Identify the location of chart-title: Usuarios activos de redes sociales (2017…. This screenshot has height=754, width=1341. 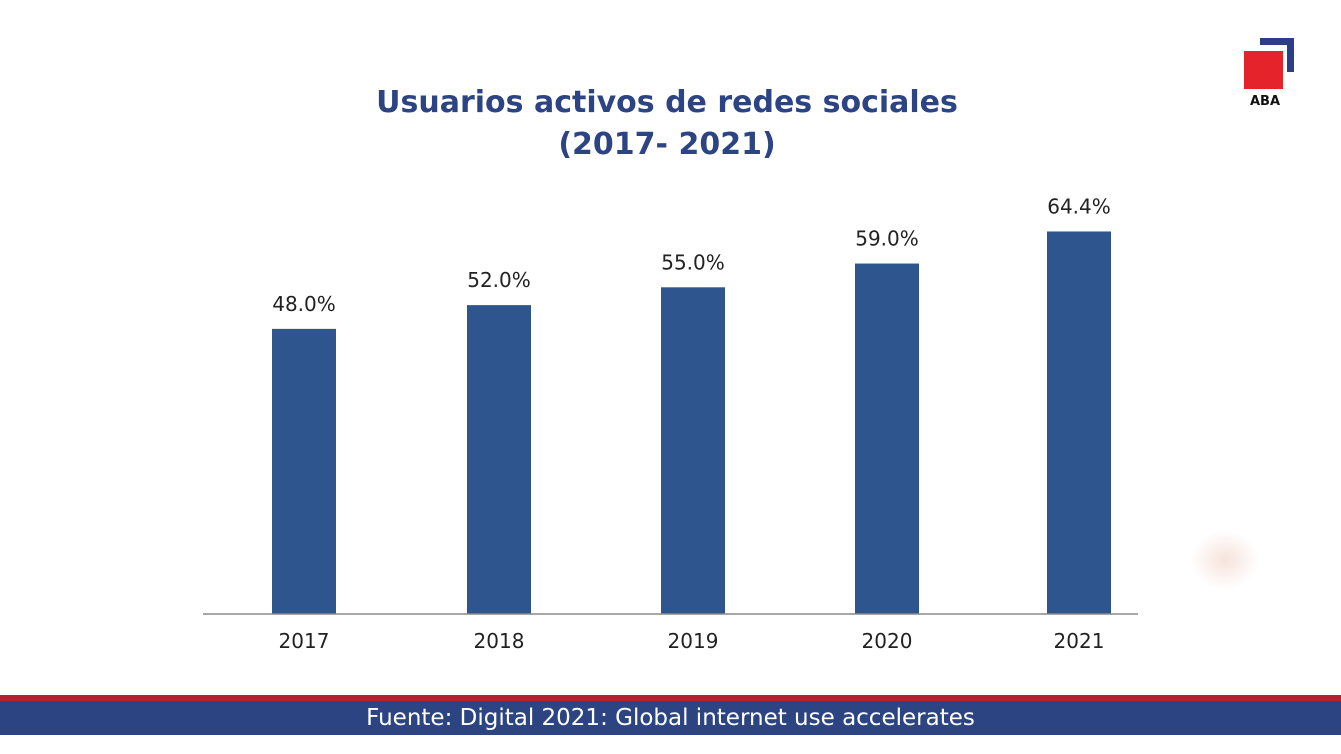
(667, 124).